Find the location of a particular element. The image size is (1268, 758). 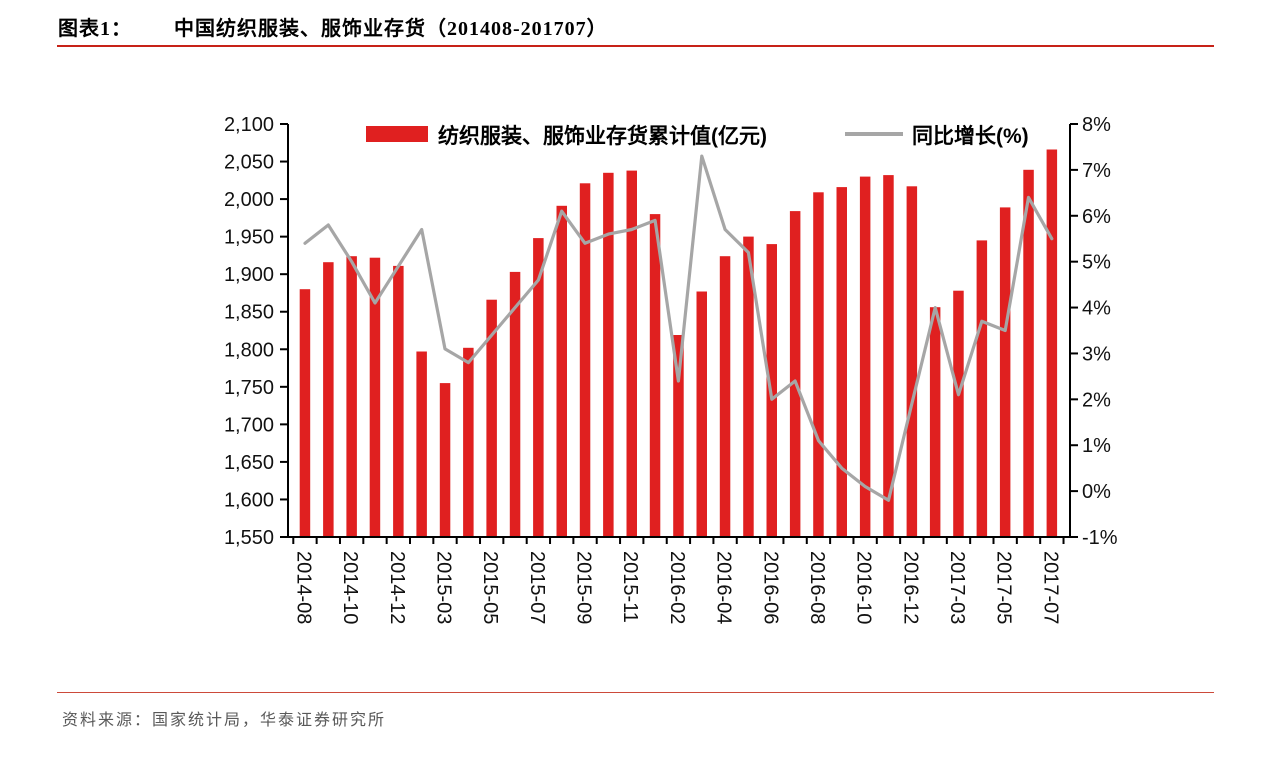

right-tick-label: 7% is located at coordinates (1096, 171).